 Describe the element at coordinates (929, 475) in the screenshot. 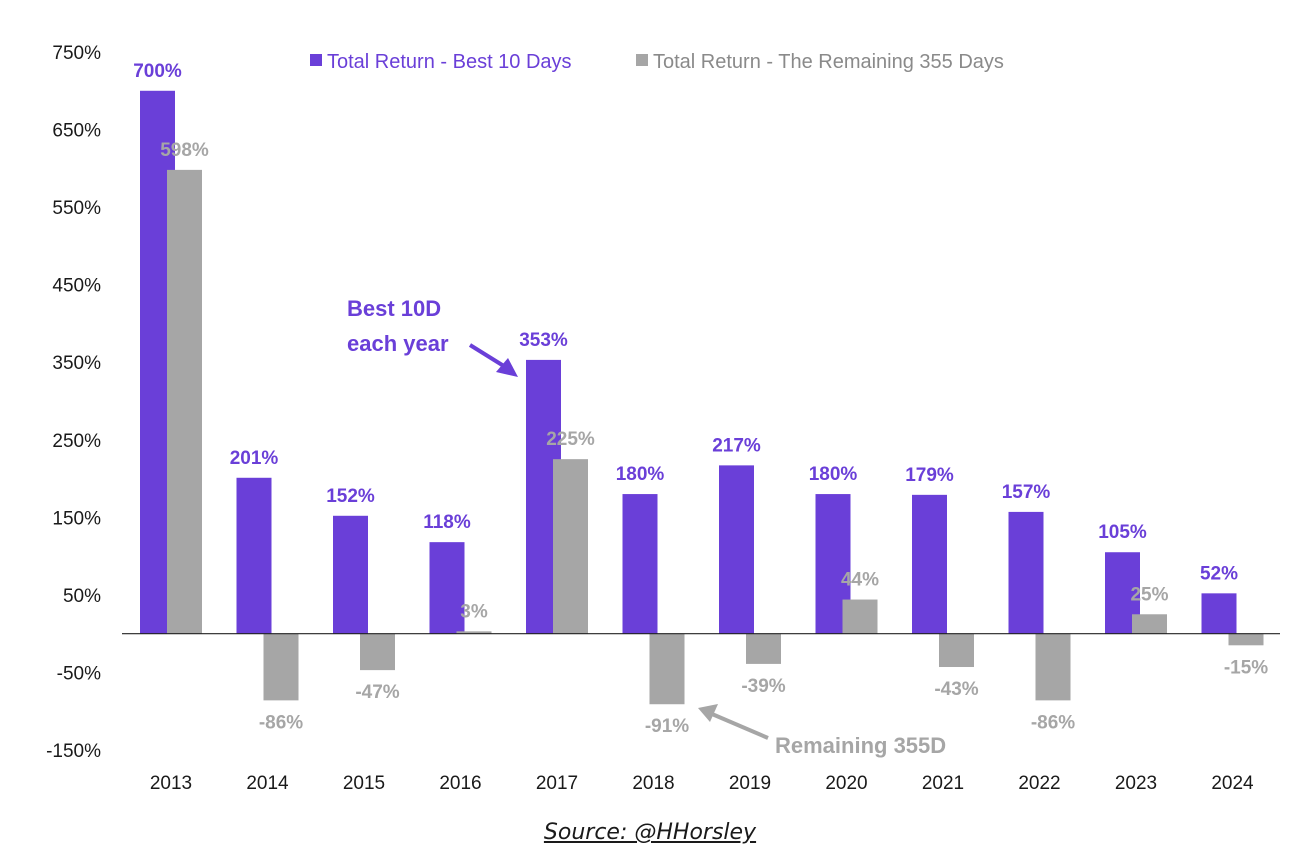

I see `data-label: 179%` at that location.